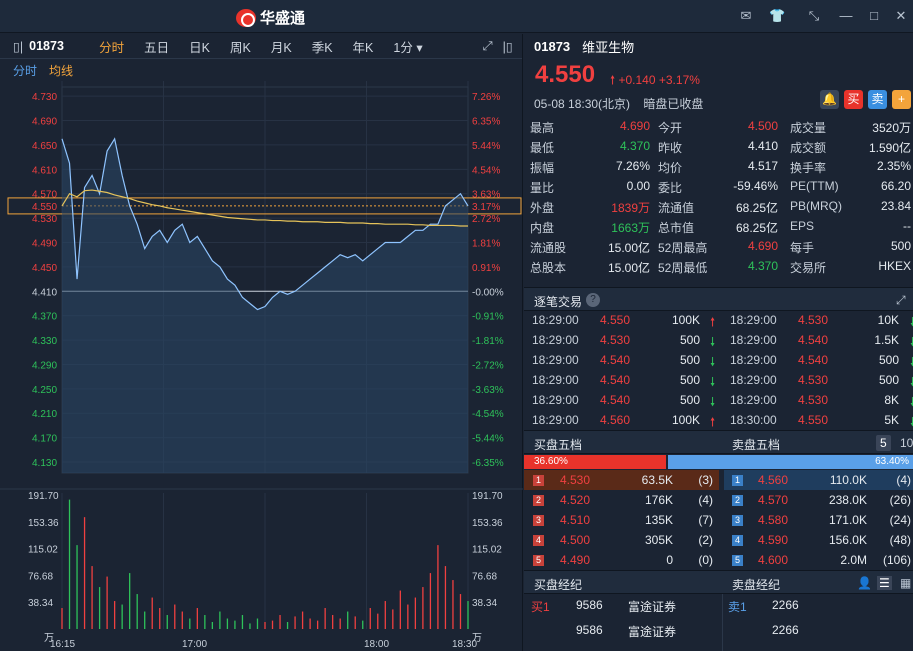  What do you see at coordinates (44, 317) in the screenshot?
I see `y-tick-label: 4.370` at bounding box center [44, 317].